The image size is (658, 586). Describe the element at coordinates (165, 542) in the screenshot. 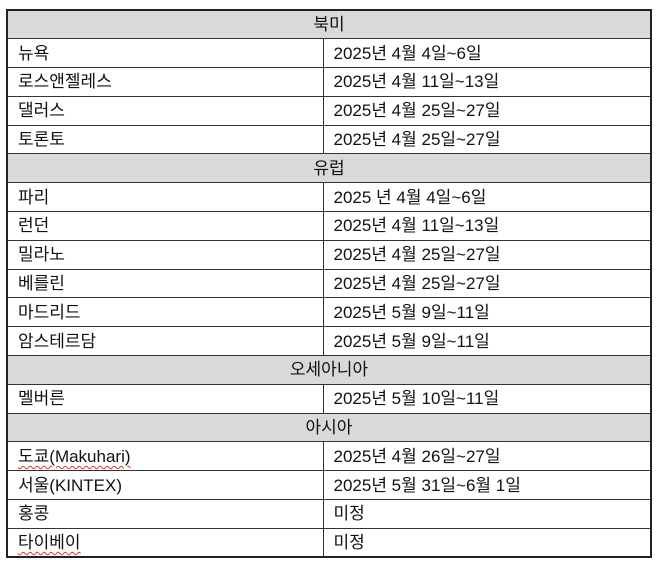

I see `city-cell: 타이베이` at that location.